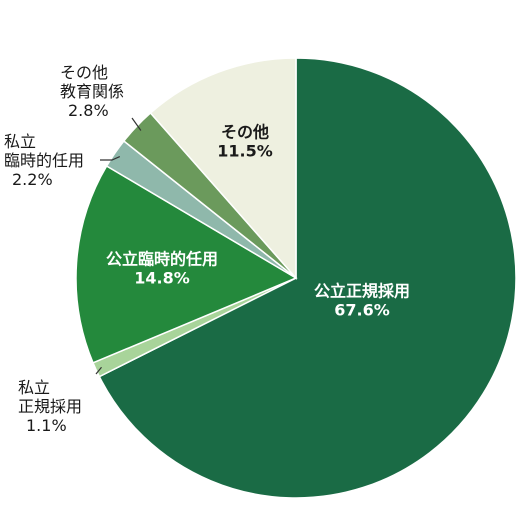 The image size is (524, 511). I want to click on slice-name-line: 教育関係, so click(92, 91).